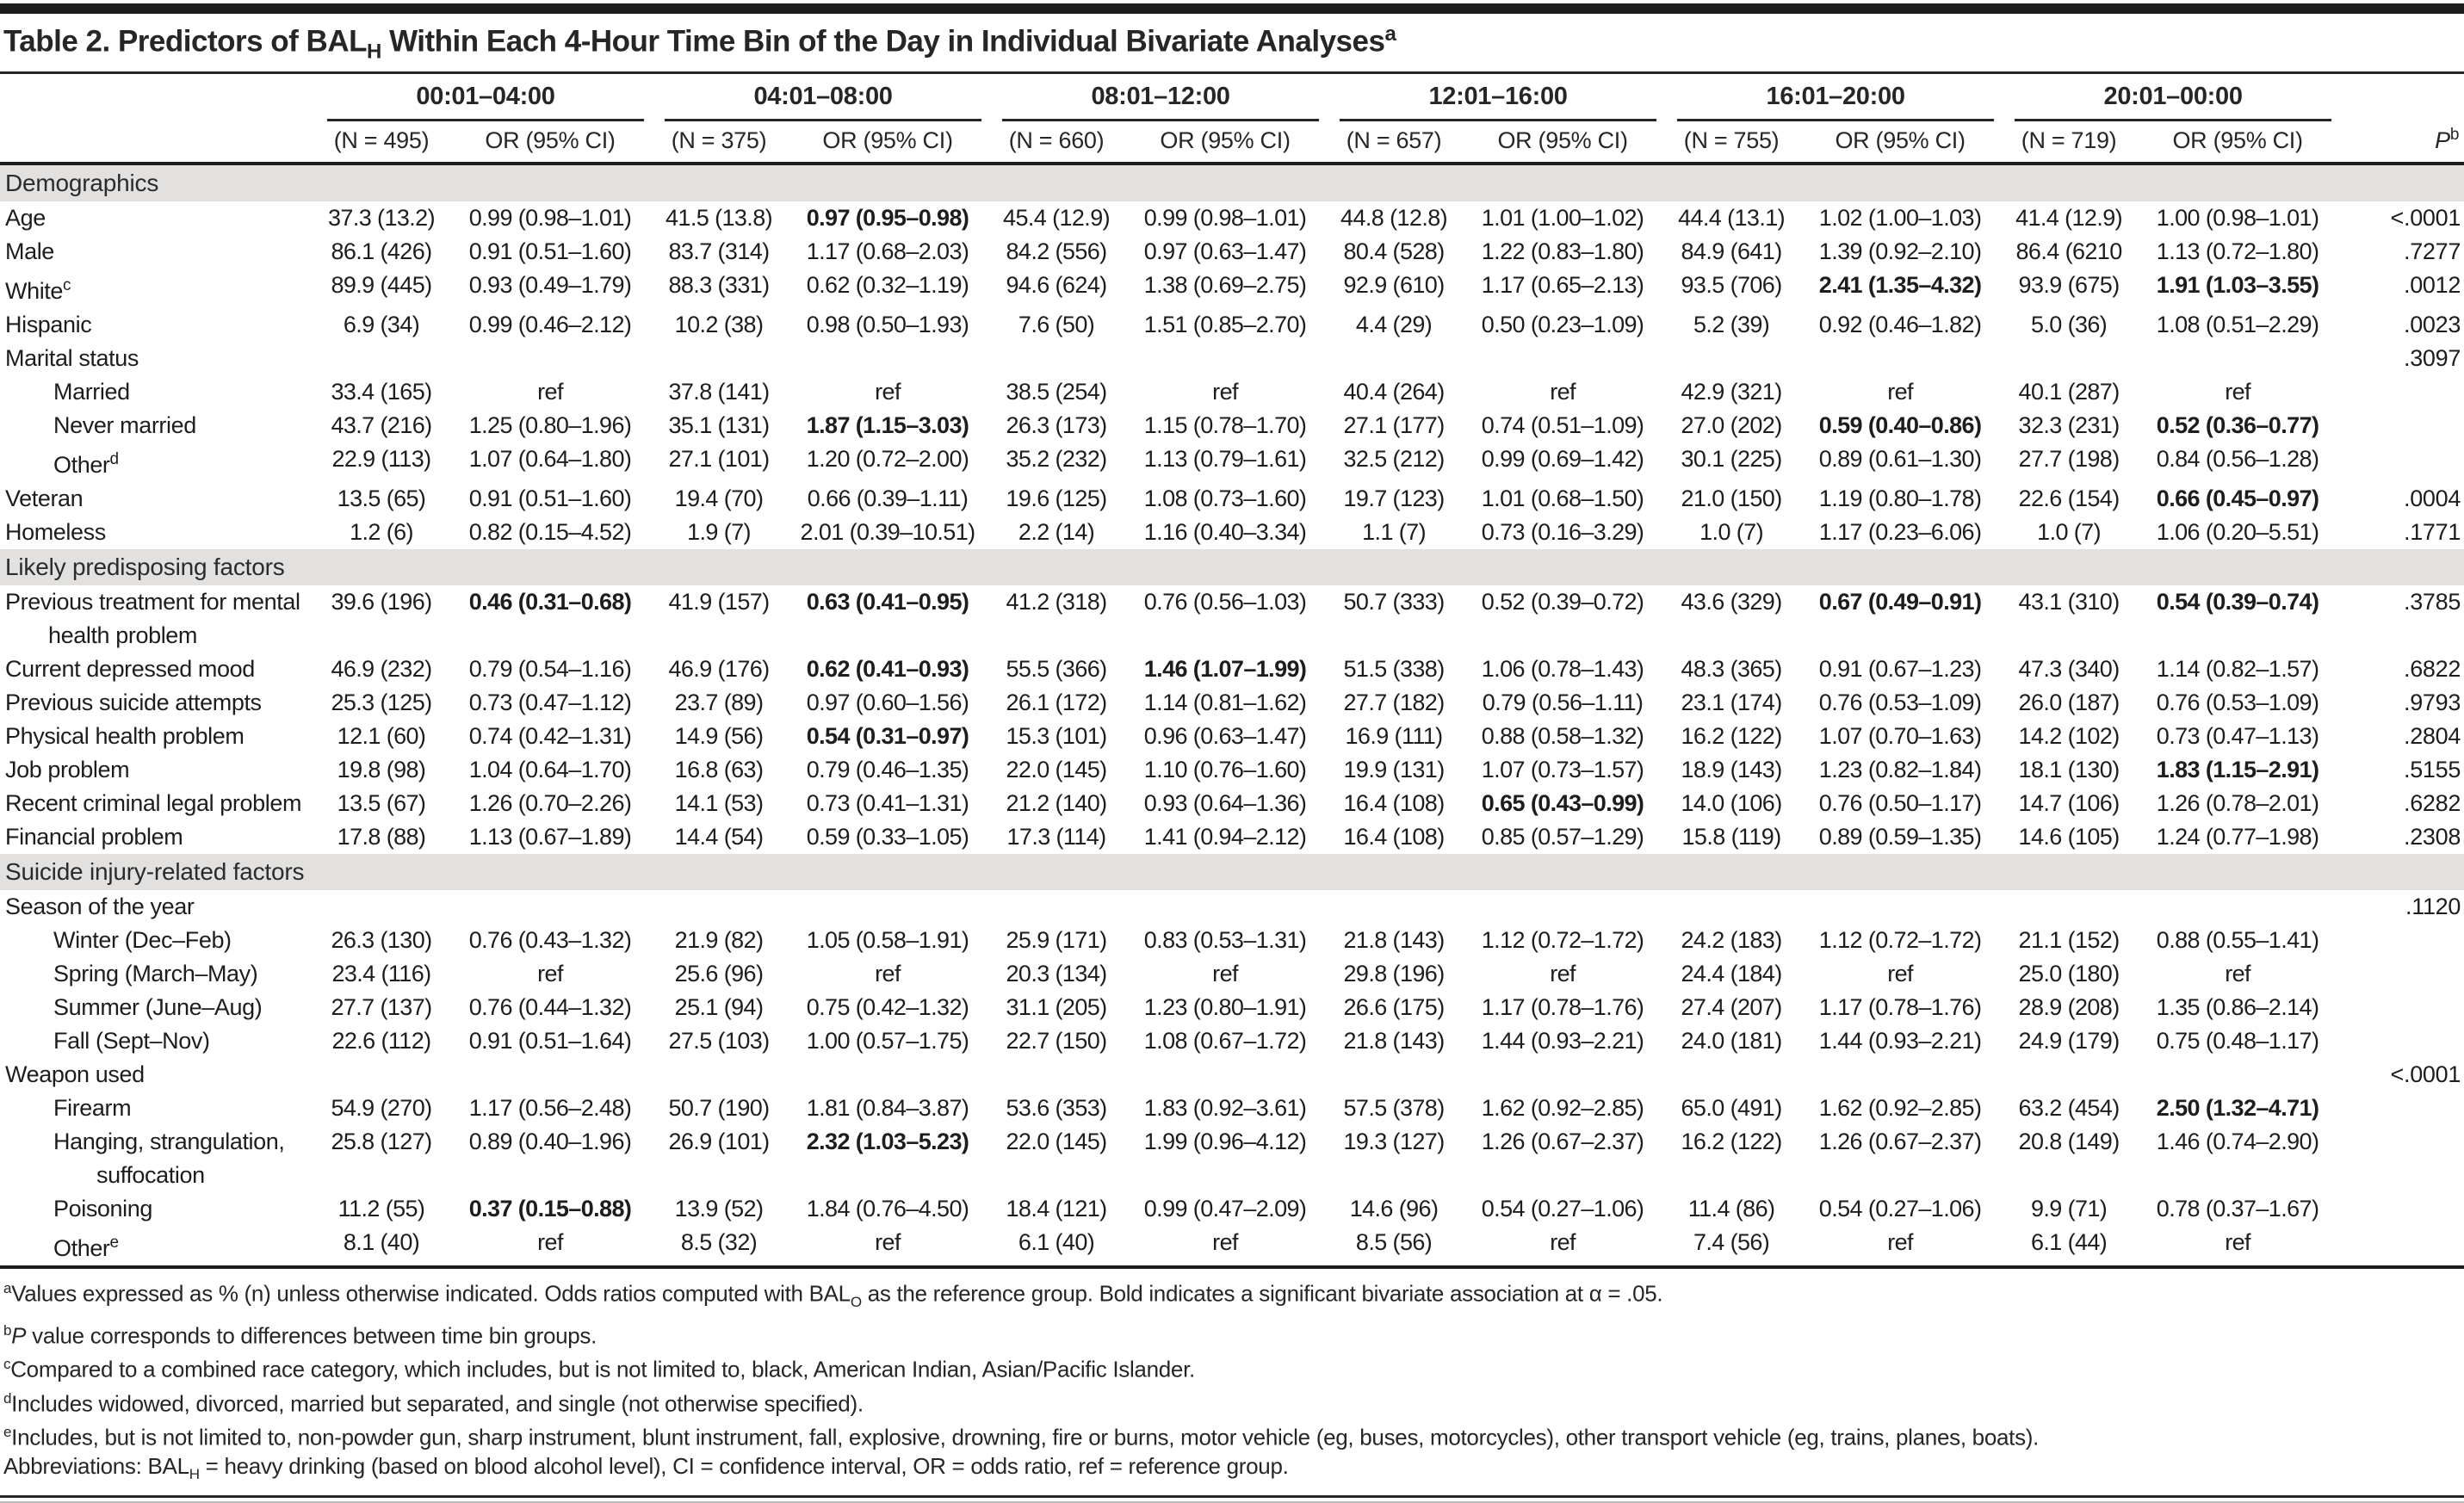 This screenshot has height=1503, width=2464. I want to click on cell-odds-ratio: 1.35 (0.86–2.14), so click(2237, 1006).